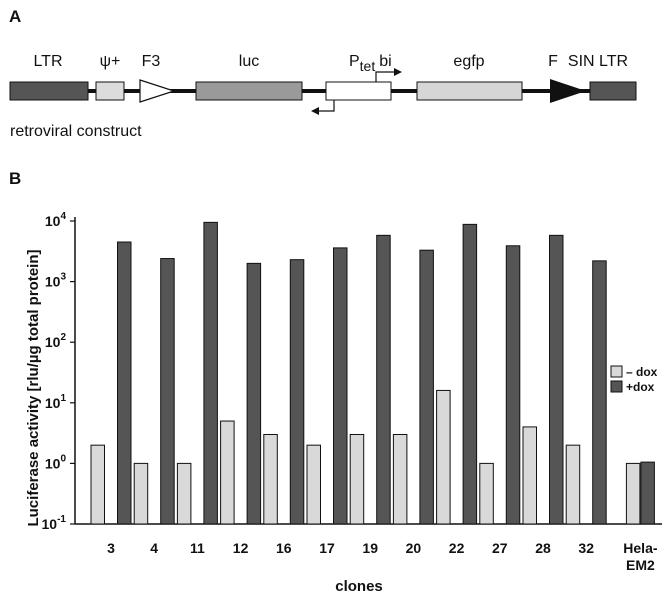 This screenshot has width=665, height=601. What do you see at coordinates (154, 548) in the screenshot?
I see `x-tick-label: 4` at bounding box center [154, 548].